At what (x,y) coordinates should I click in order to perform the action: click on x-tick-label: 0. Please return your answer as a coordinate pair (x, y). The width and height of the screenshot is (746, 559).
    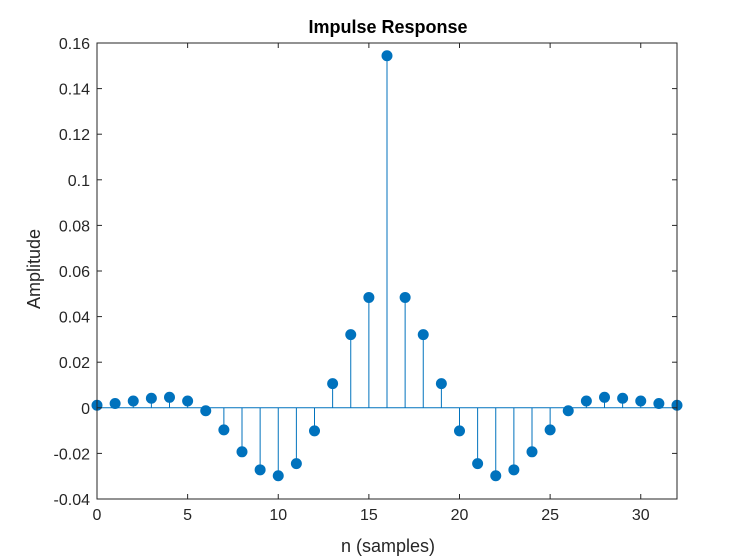
    Looking at the image, I should click on (97, 515).